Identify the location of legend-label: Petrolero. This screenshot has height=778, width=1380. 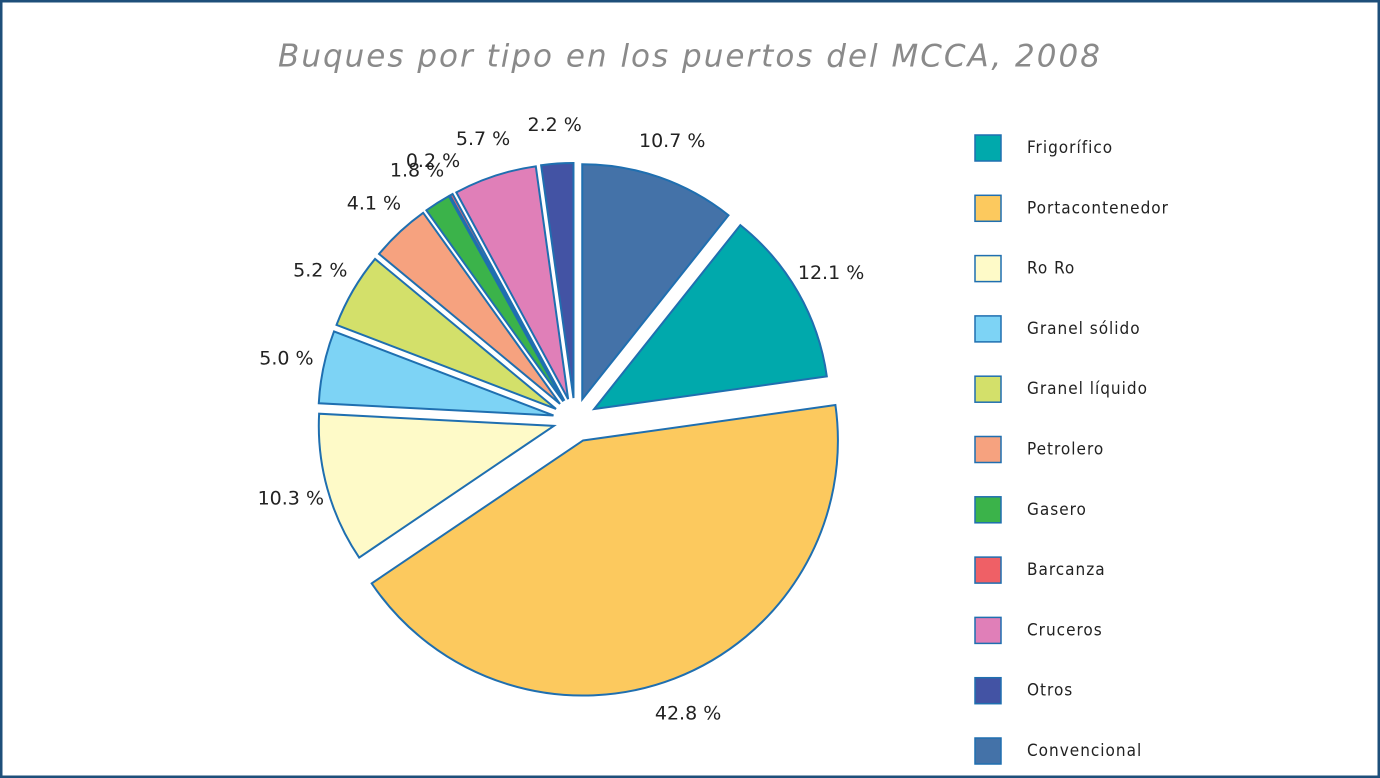
(1065, 450).